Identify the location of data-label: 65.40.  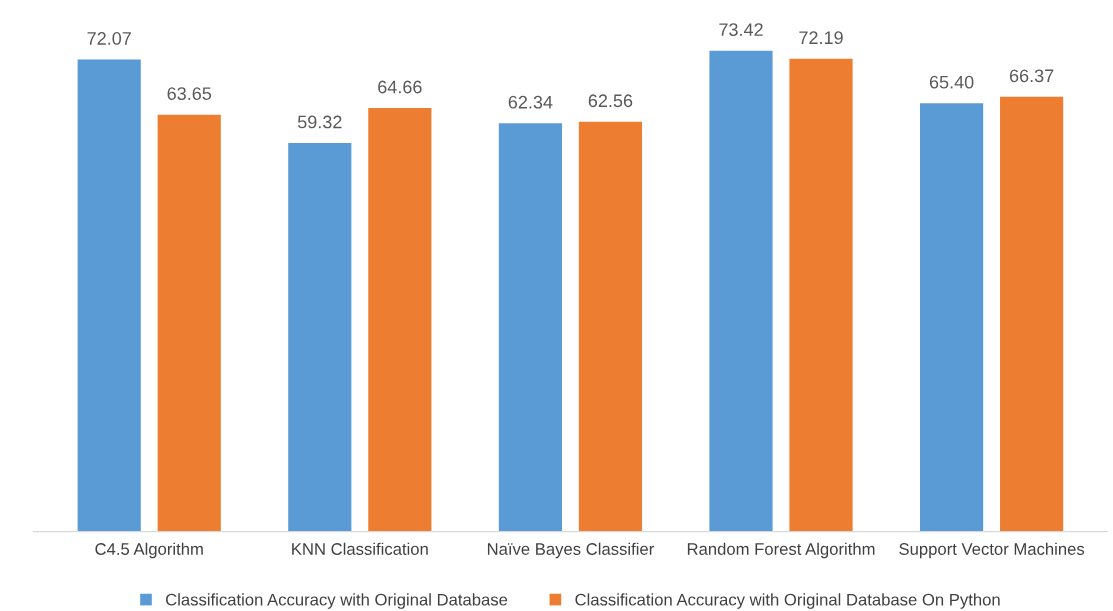
(951, 82).